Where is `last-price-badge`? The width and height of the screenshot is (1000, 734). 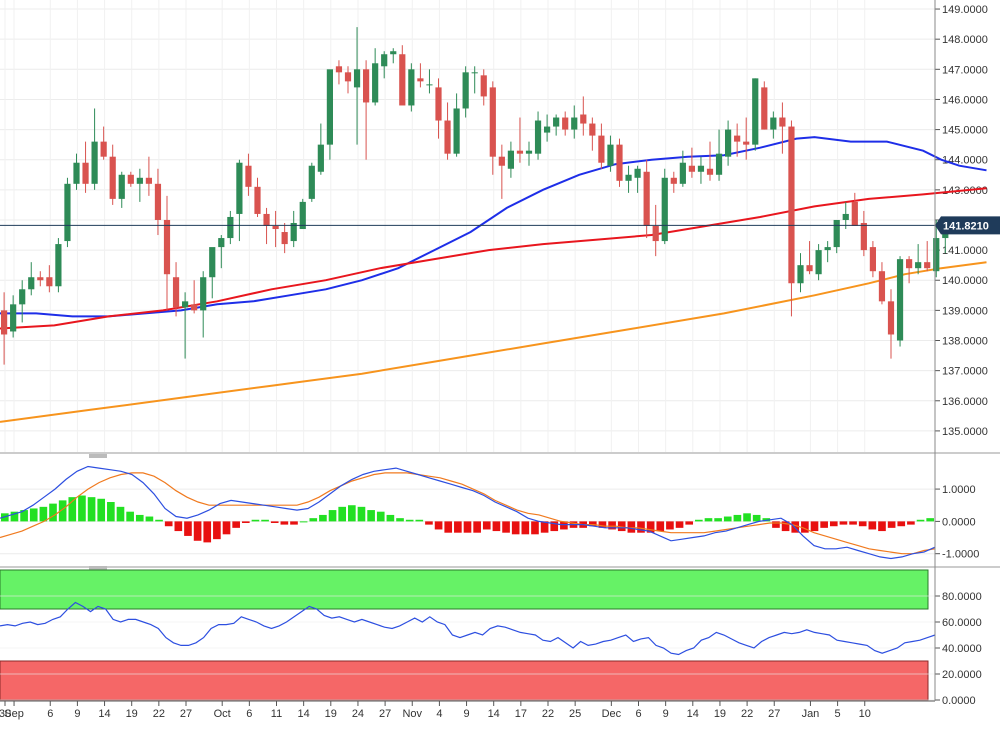 last-price-badge is located at coordinates (967, 225).